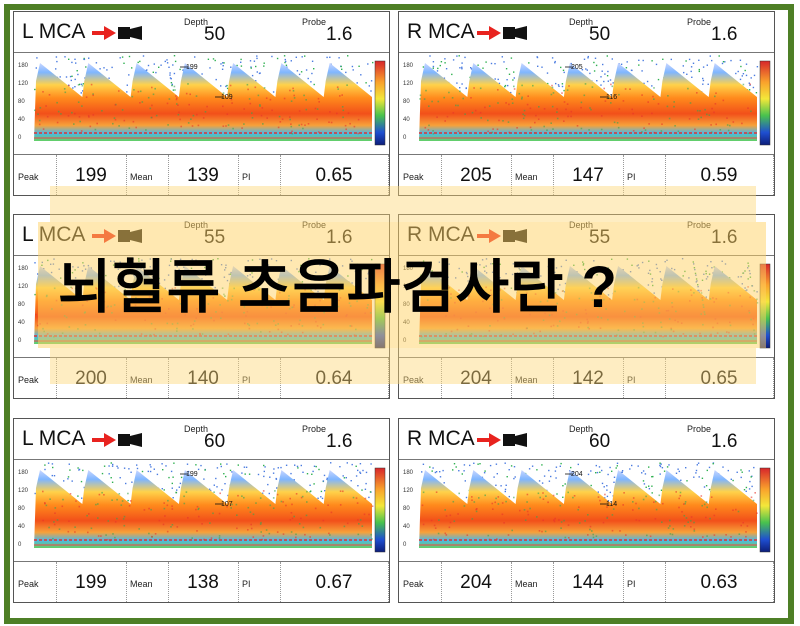 The height and width of the screenshot is (626, 800). I want to click on mean-value: 142, so click(588, 378).